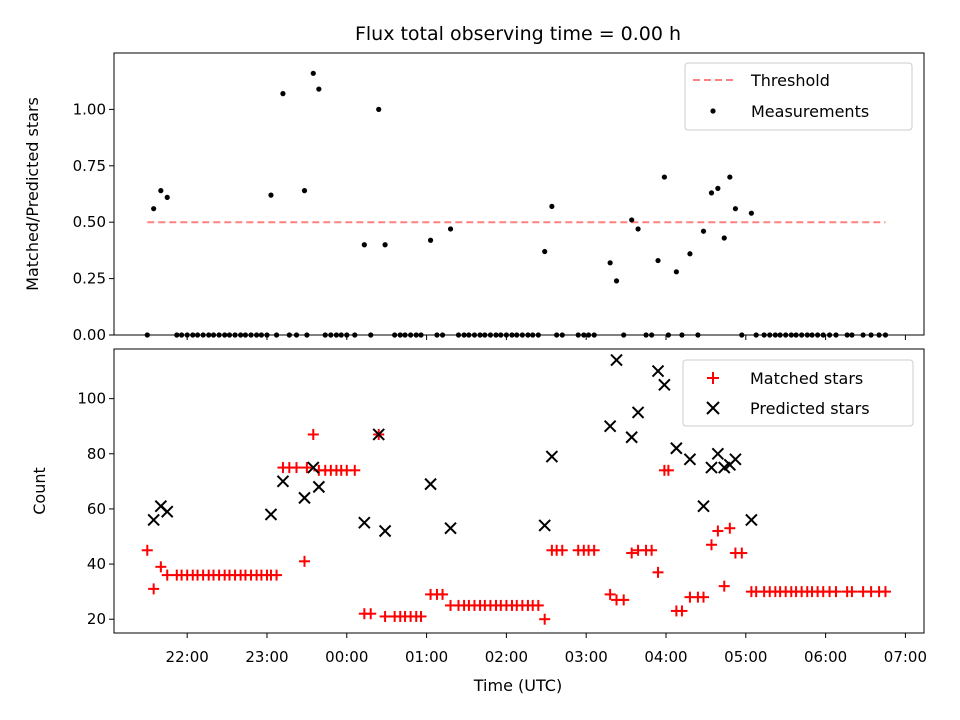 This screenshot has width=960, height=720. What do you see at coordinates (586, 657) in the screenshot?
I see `bottom-x-tick-label: 03:00` at bounding box center [586, 657].